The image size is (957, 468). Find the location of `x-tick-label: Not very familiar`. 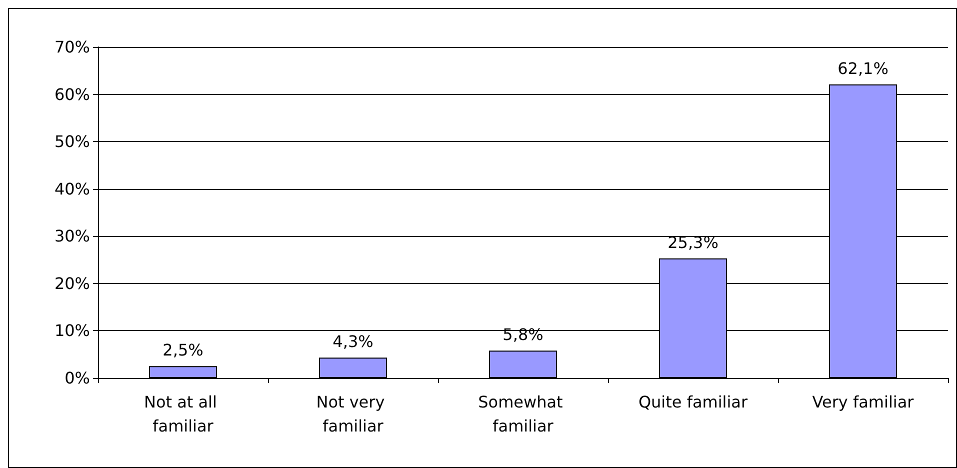

x-tick-label: Not very familiar is located at coordinates (353, 414).